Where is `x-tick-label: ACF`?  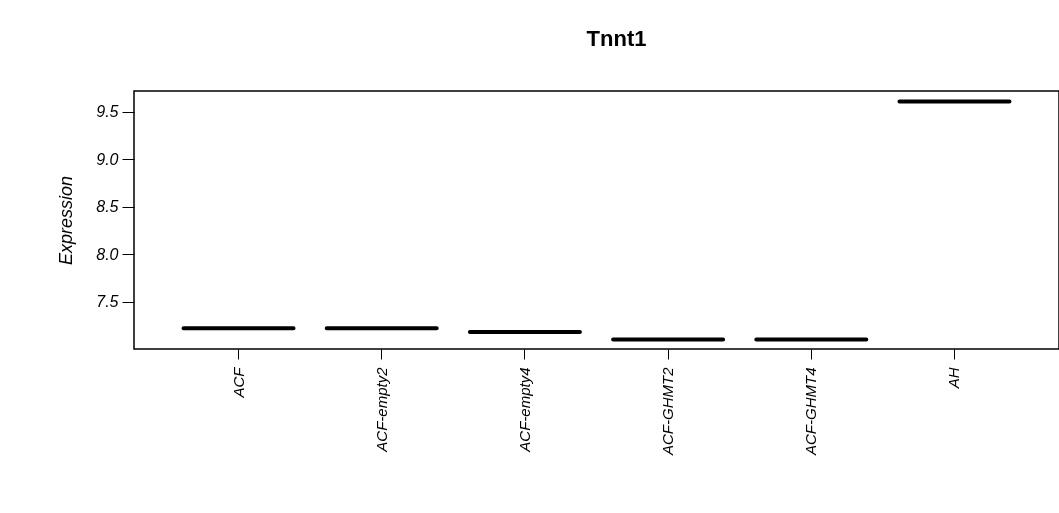
x-tick-label: ACF is located at coordinates (238, 382).